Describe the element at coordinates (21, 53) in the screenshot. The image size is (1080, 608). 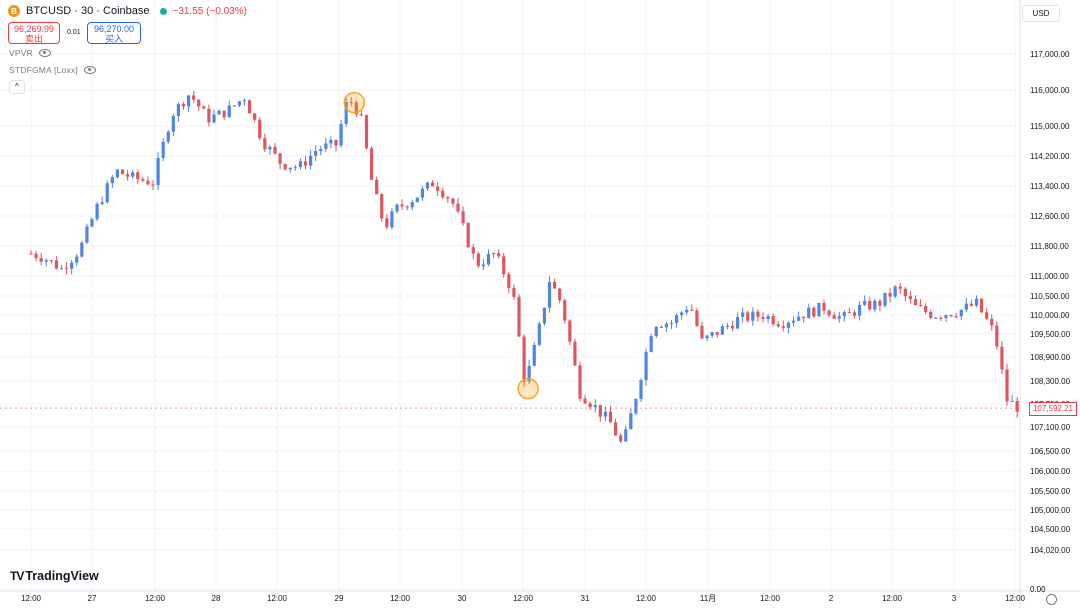
I see `indicator-label: VPVR` at that location.